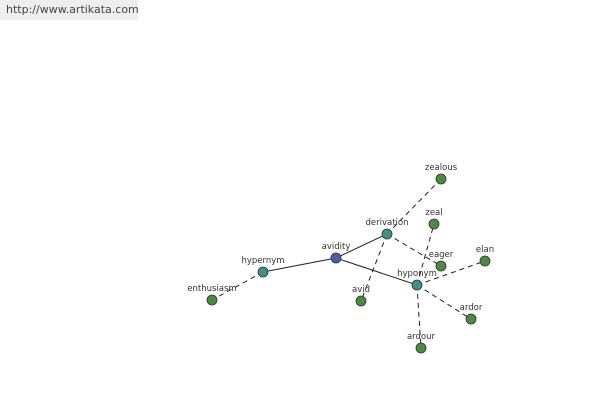 The width and height of the screenshot is (600, 400). What do you see at coordinates (262, 261) in the screenshot?
I see `node-label: hypernym` at bounding box center [262, 261].